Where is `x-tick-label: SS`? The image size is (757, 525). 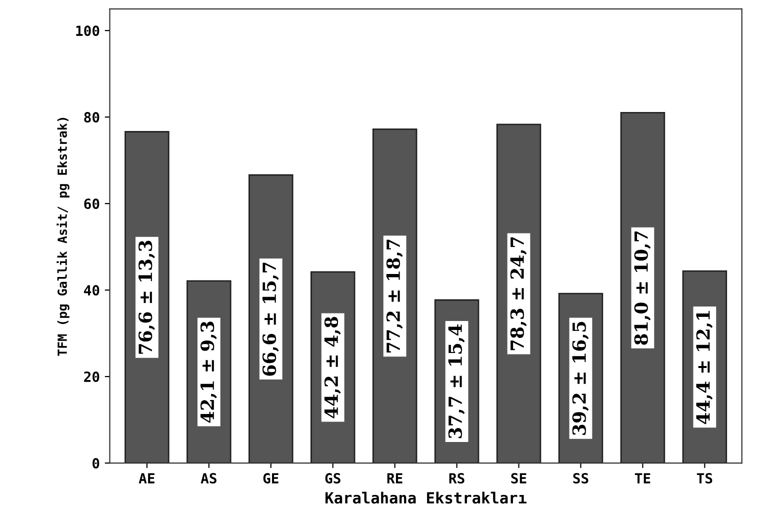 x-tick-label: SS is located at coordinates (580, 478).